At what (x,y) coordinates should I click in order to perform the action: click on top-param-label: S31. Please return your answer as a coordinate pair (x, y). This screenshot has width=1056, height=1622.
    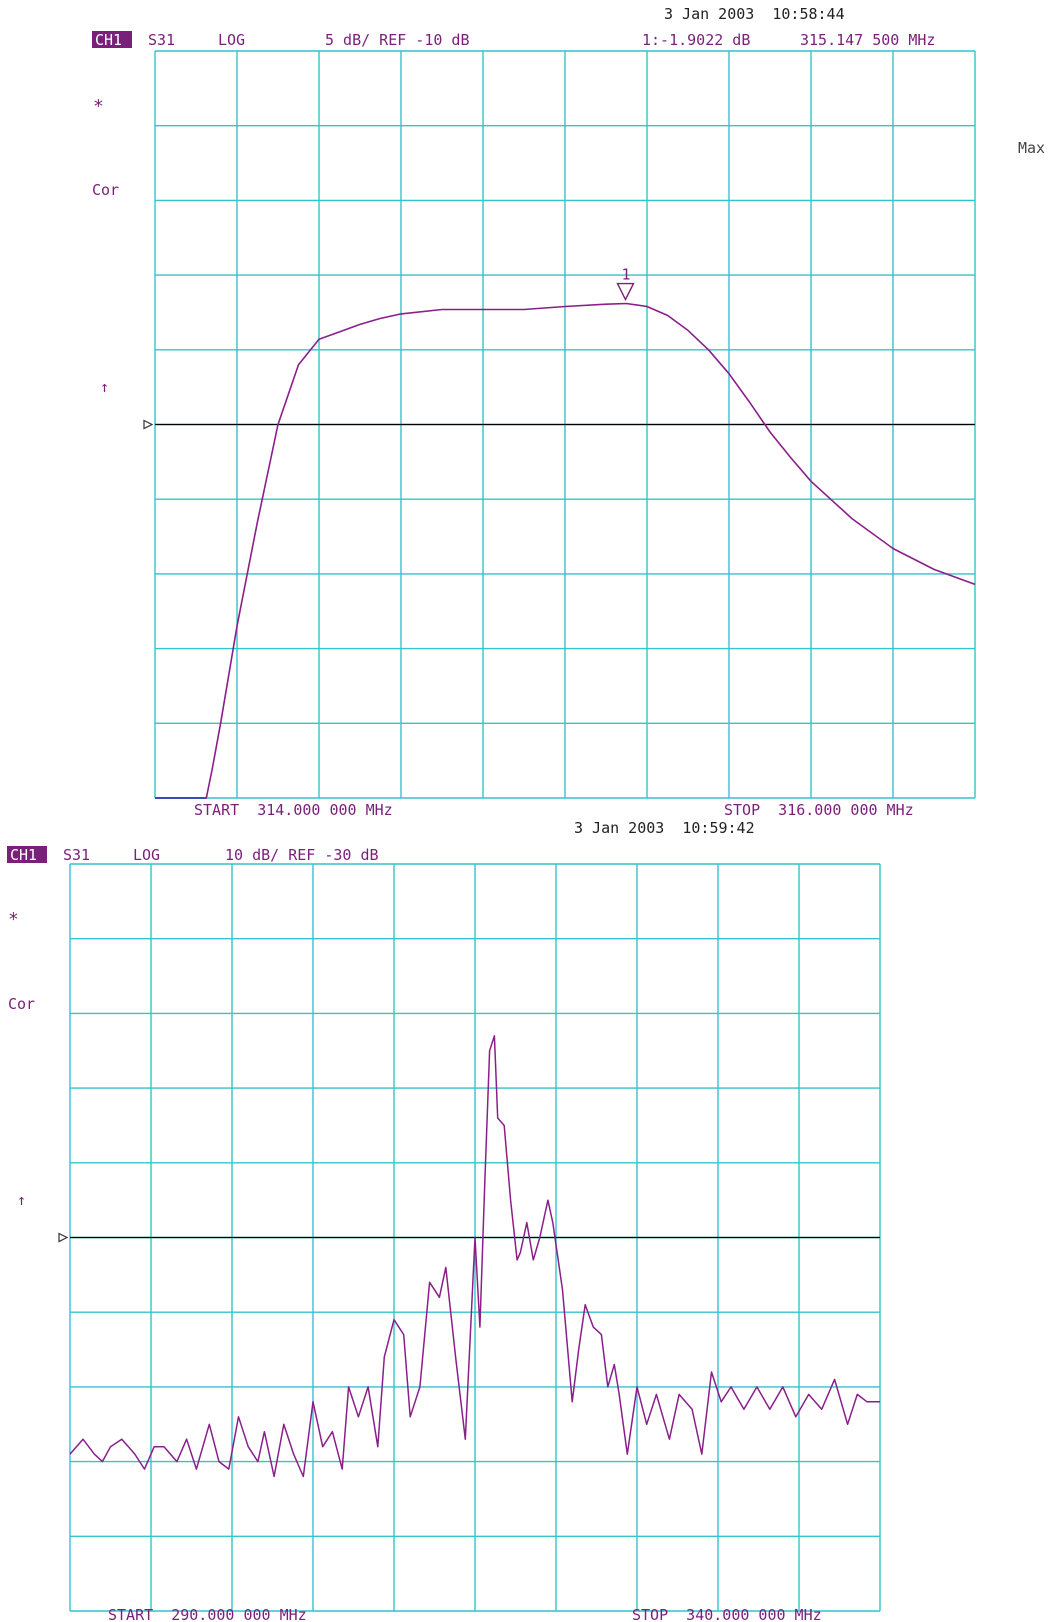
    Looking at the image, I should click on (161, 40).